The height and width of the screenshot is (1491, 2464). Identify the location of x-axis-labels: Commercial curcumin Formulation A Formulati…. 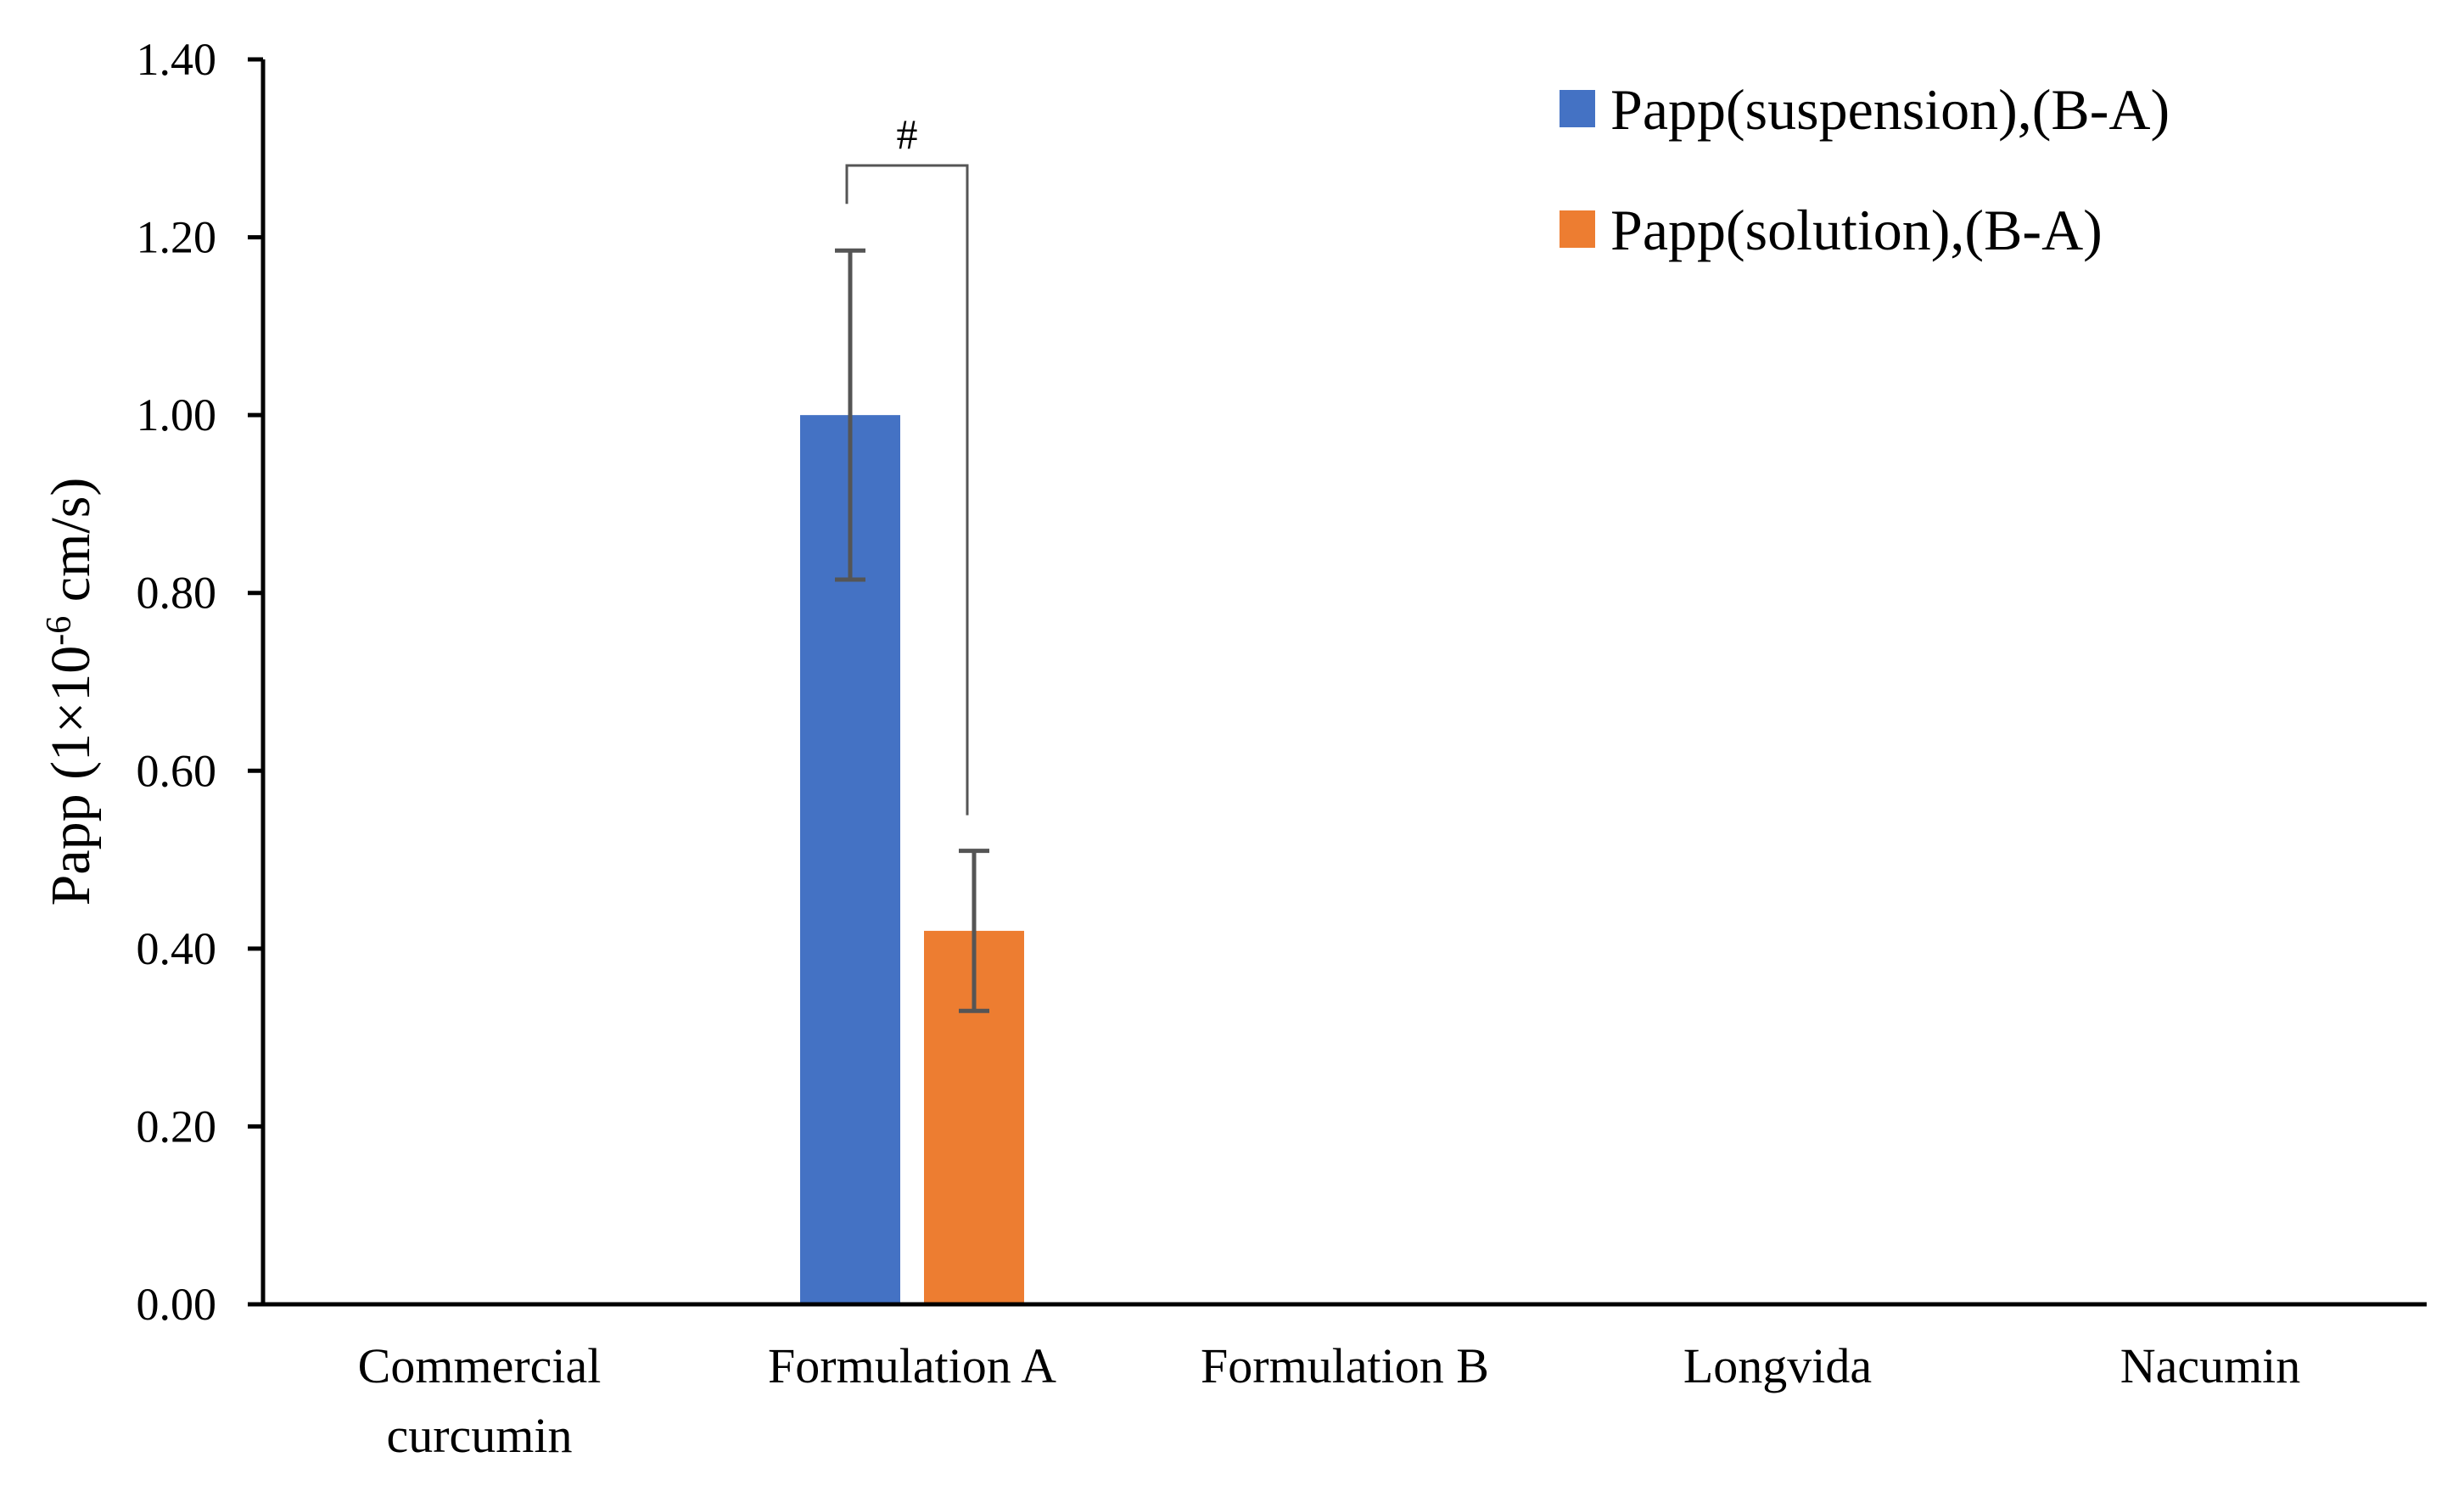
(1329, 1400).